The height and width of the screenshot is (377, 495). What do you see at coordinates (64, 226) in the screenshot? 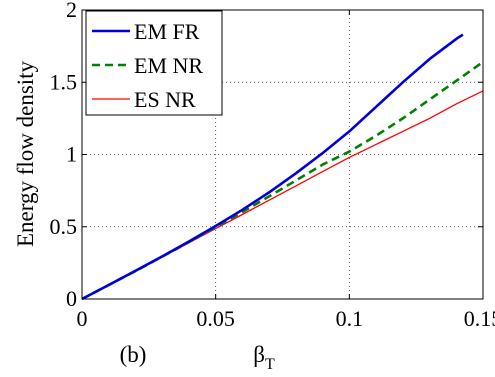
I see `y-tick-label: 0.5` at bounding box center [64, 226].